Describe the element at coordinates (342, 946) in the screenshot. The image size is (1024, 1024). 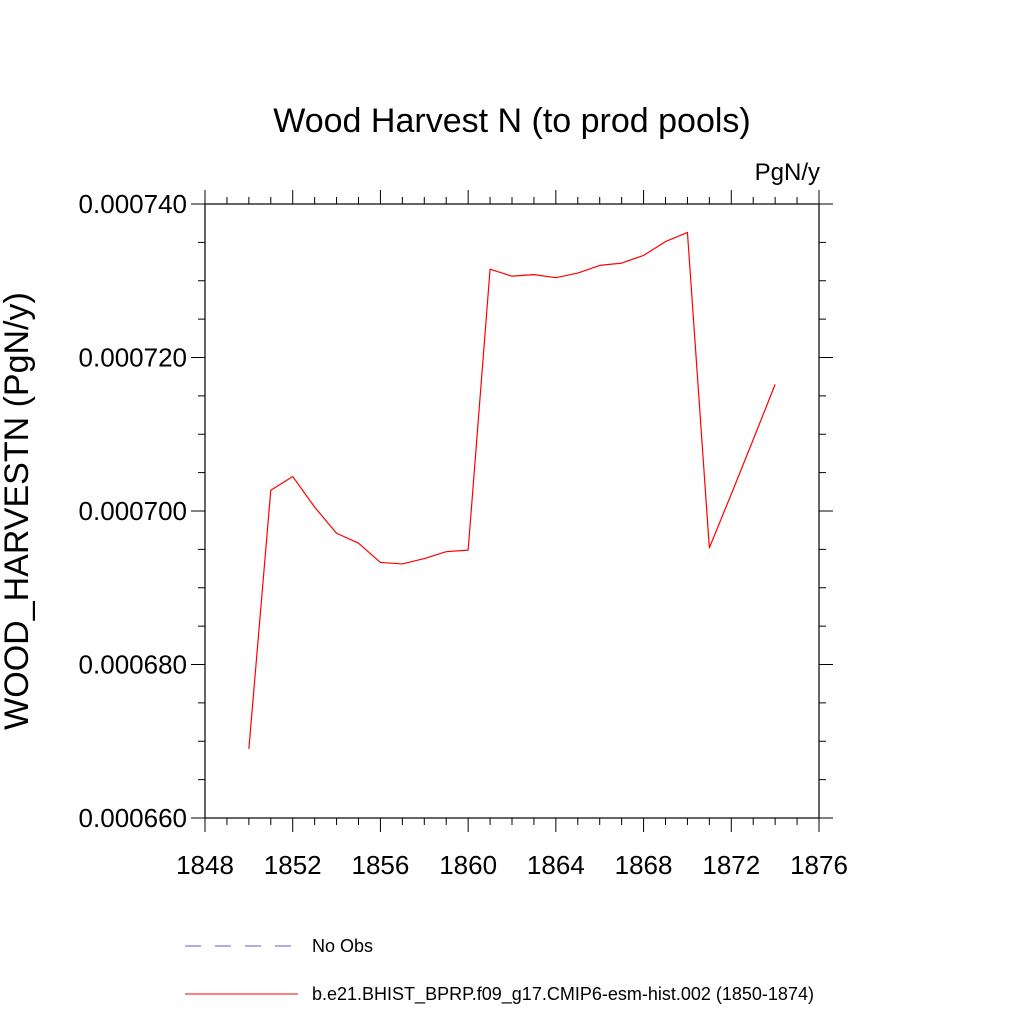
I see `legend-label: No Obs` at that location.